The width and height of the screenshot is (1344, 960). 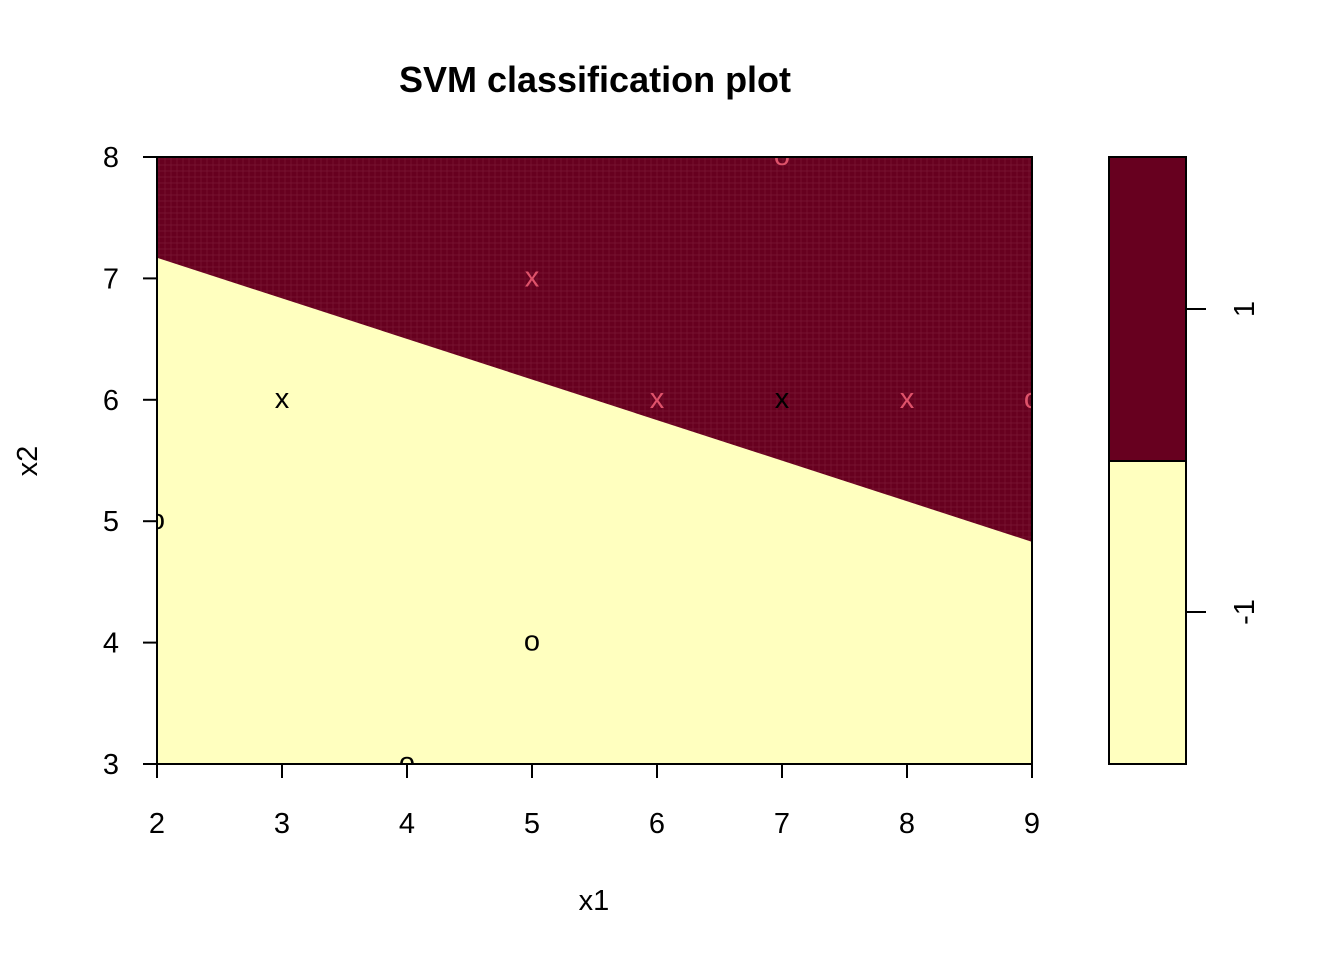 I want to click on x-tick-label: 8, so click(x=907, y=824).